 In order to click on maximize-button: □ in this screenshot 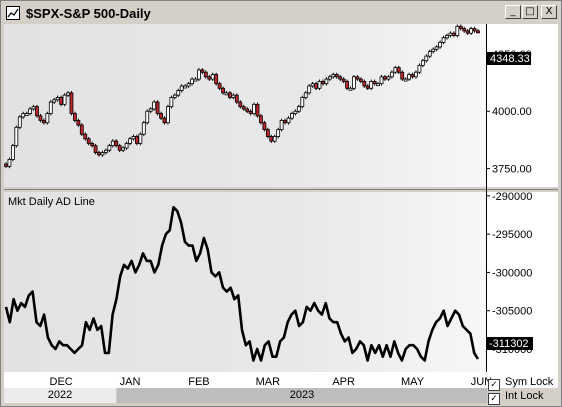, I will do `click(530, 12)`.